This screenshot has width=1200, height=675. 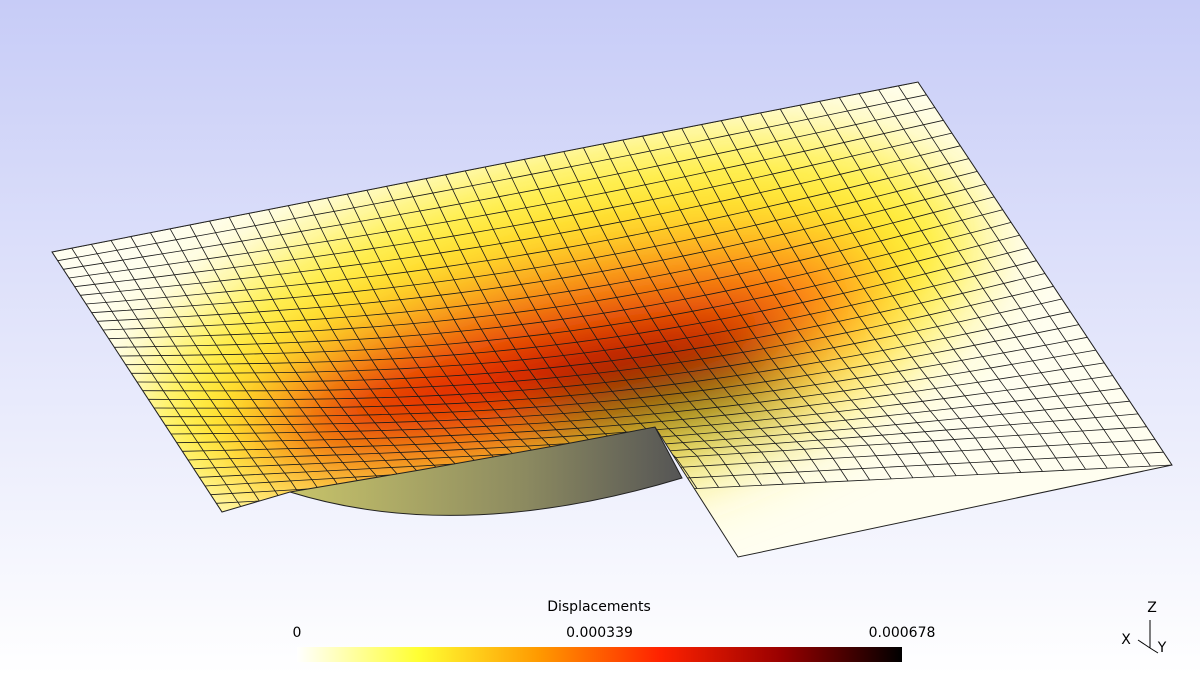 I want to click on colorbar-tick-label: 0.000678, so click(x=902, y=633).